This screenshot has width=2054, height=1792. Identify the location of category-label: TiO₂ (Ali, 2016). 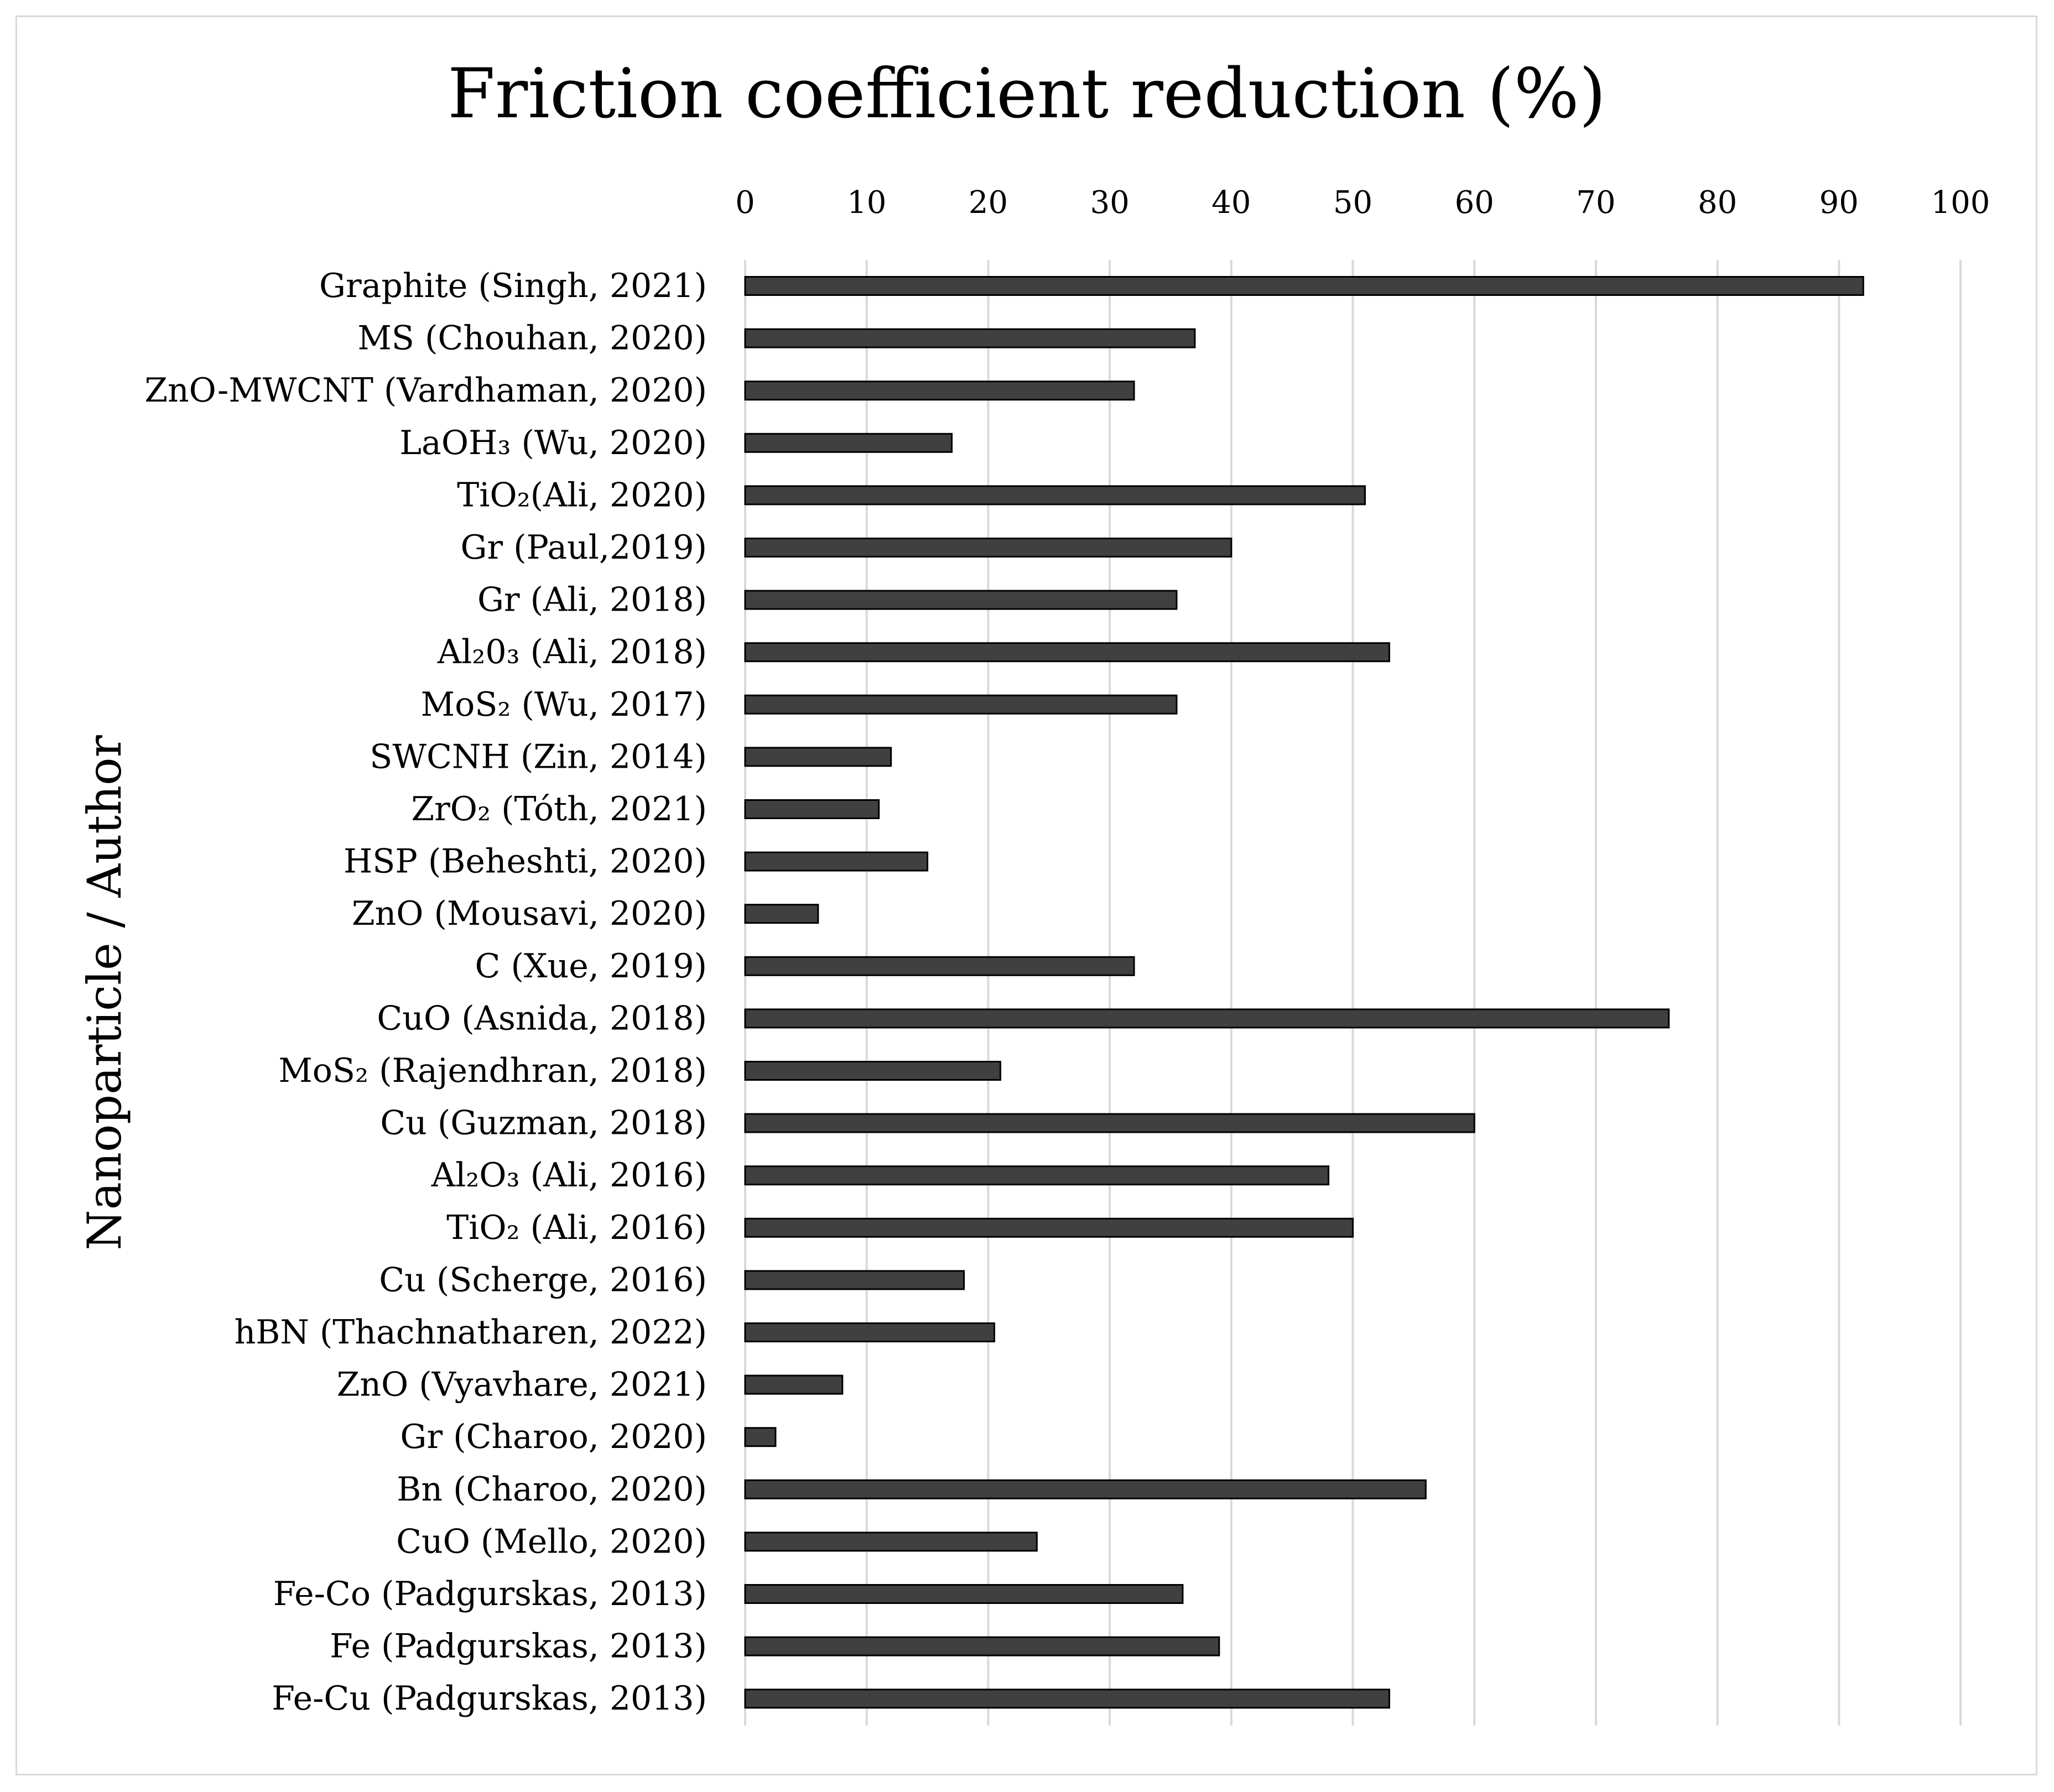
(577, 1227).